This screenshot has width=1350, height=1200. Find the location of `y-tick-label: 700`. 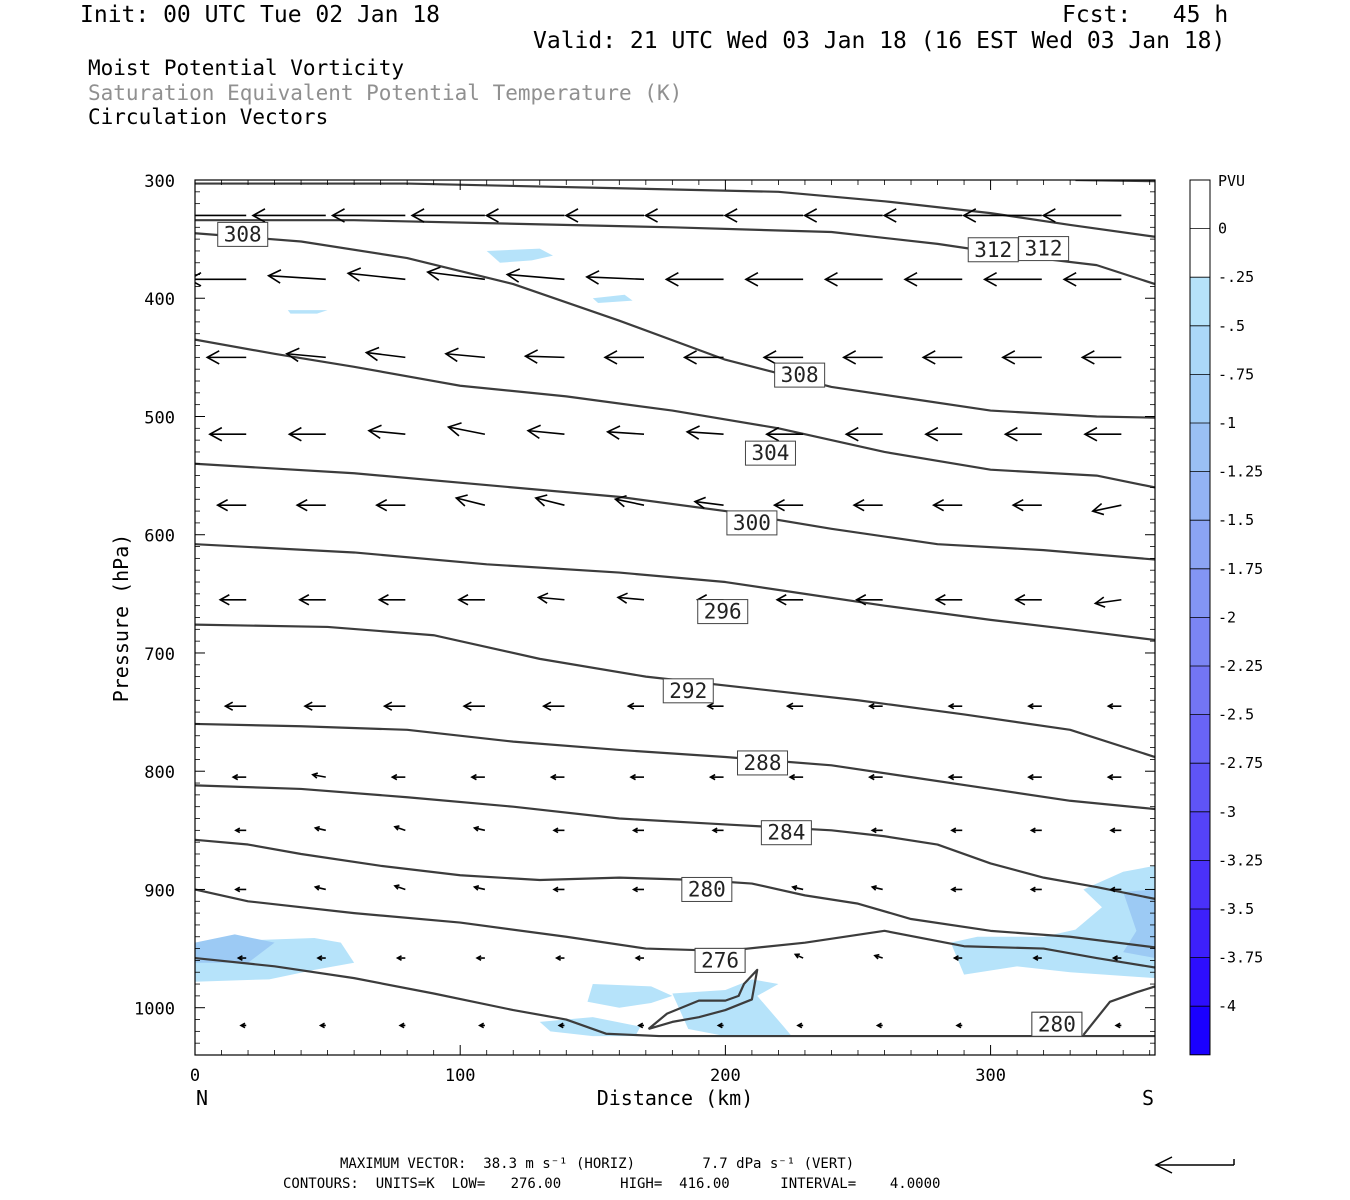

y-tick-label: 700 is located at coordinates (159, 655).